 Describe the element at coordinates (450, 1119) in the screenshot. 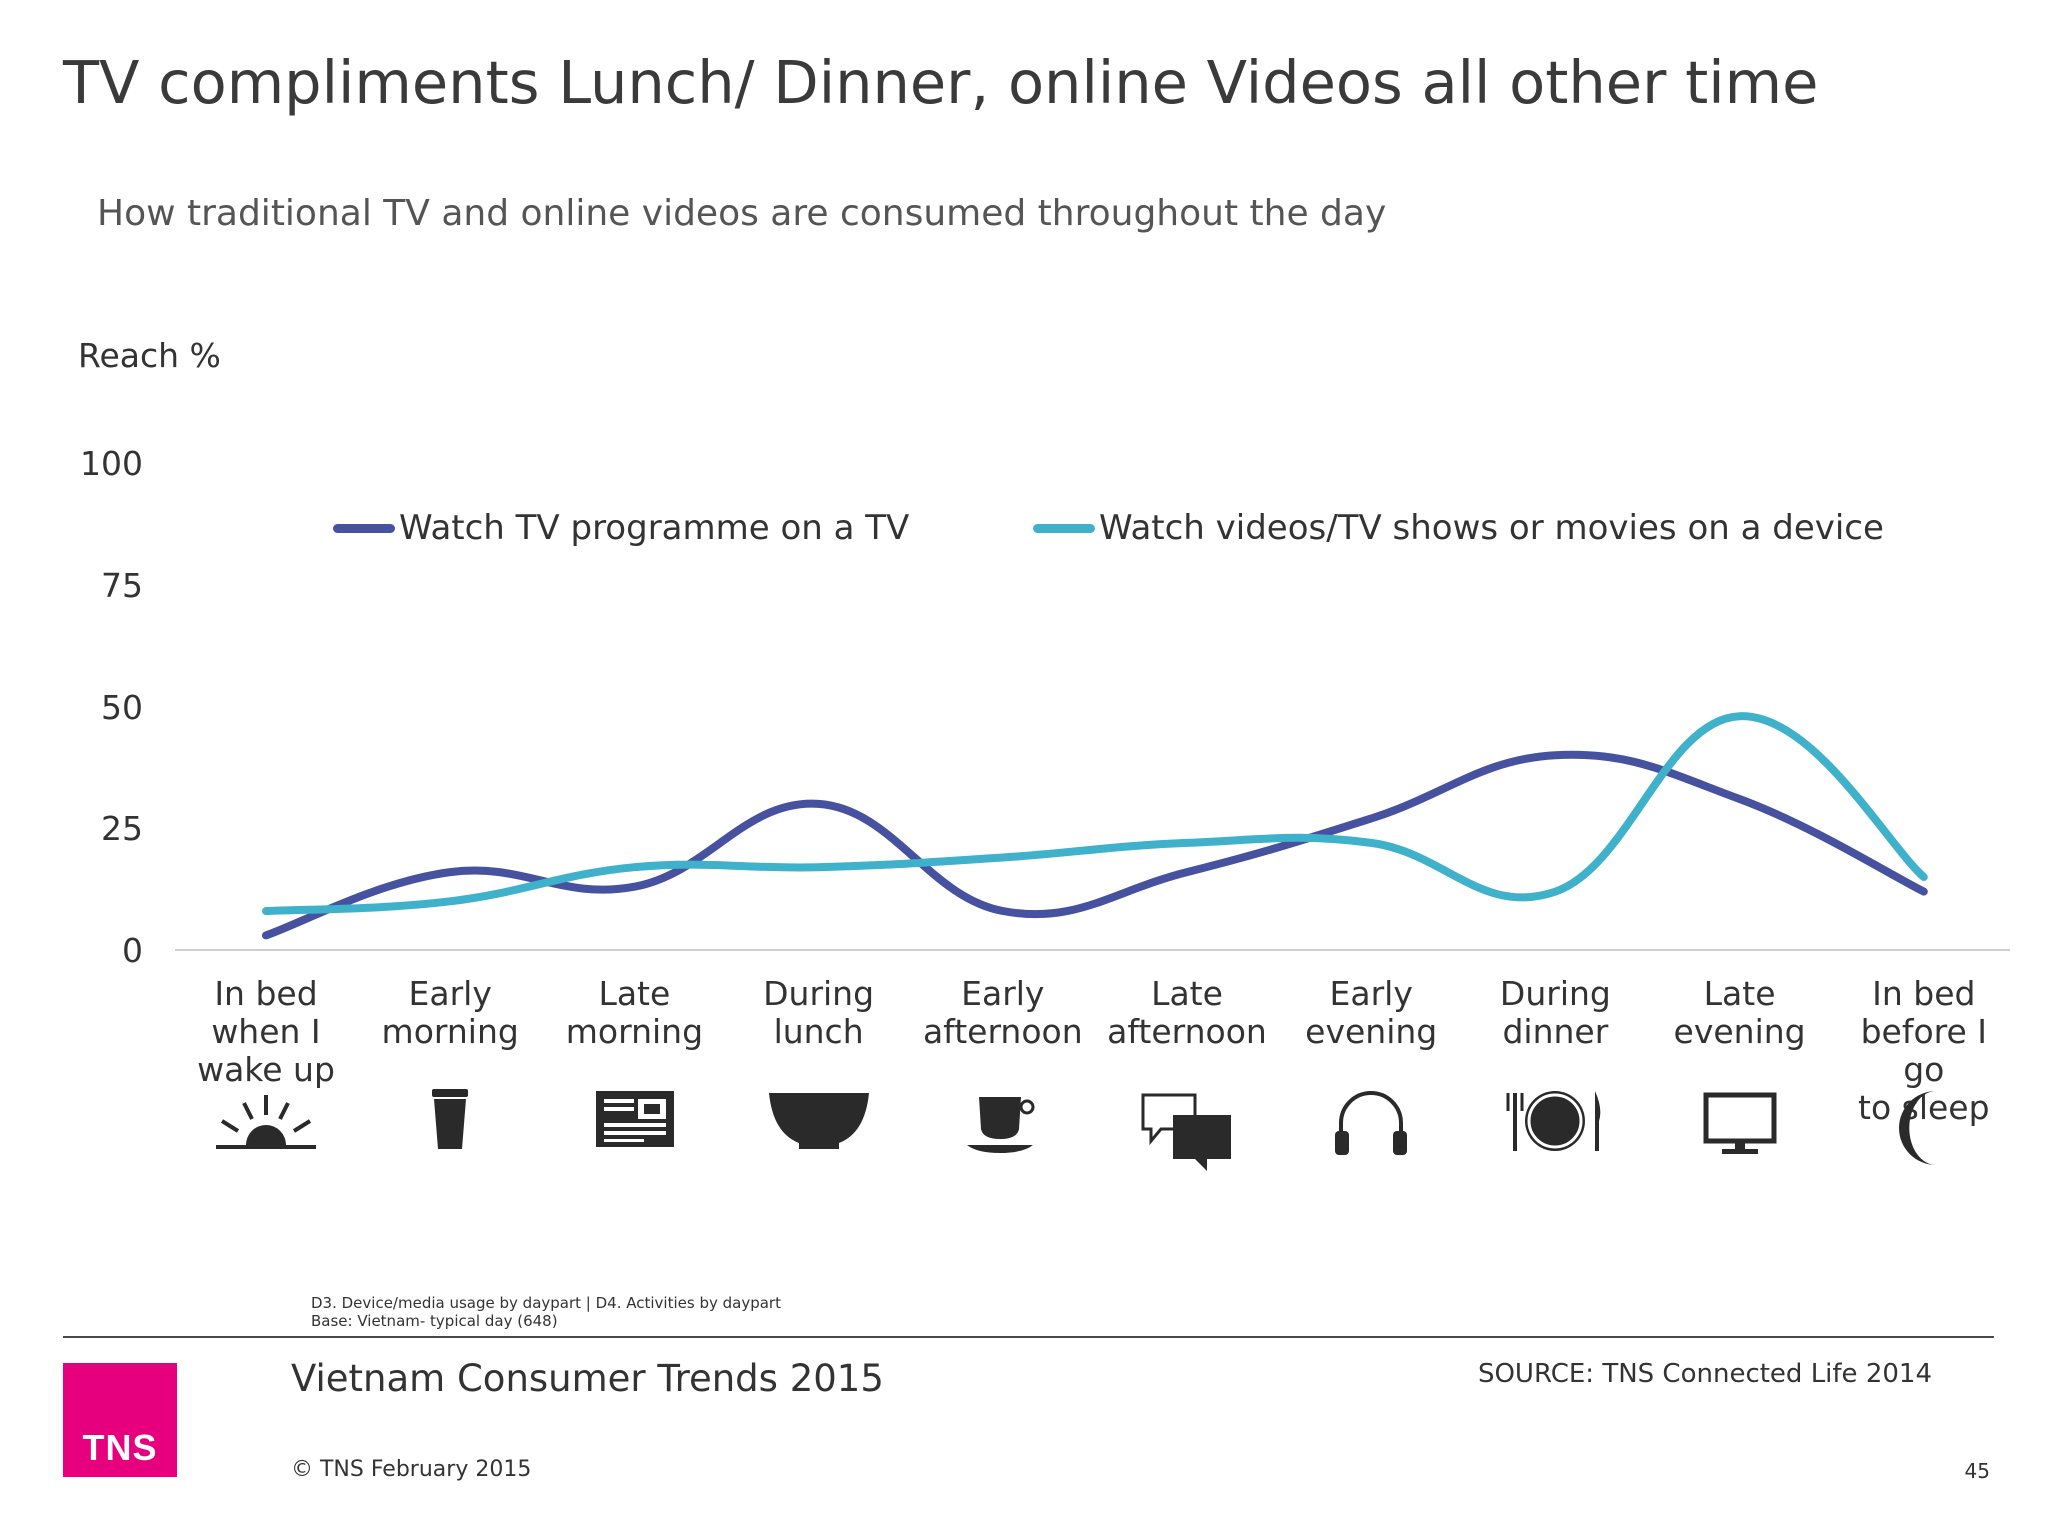

I see `coffee-cup-icon` at that location.